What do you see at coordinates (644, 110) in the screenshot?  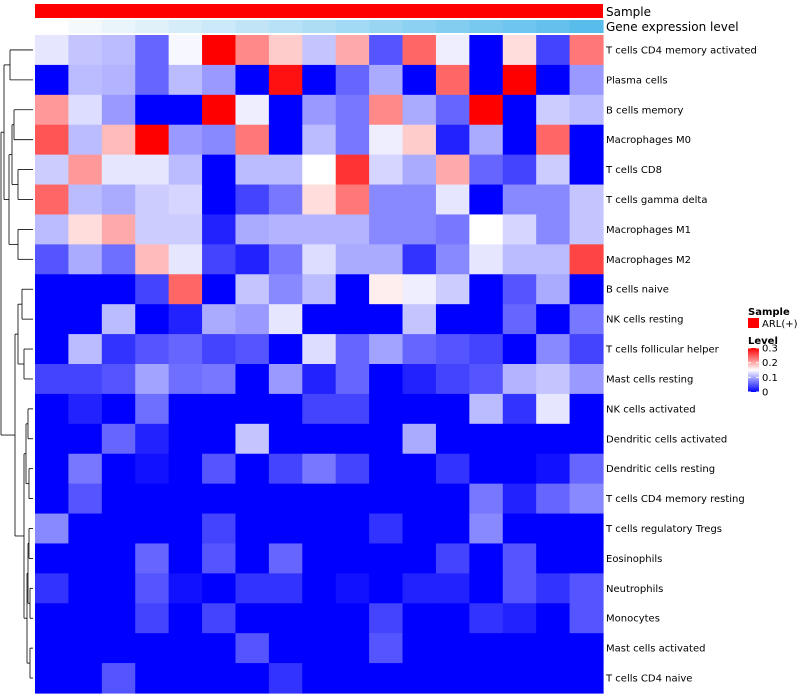 I see `row-label: B cells memory` at bounding box center [644, 110].